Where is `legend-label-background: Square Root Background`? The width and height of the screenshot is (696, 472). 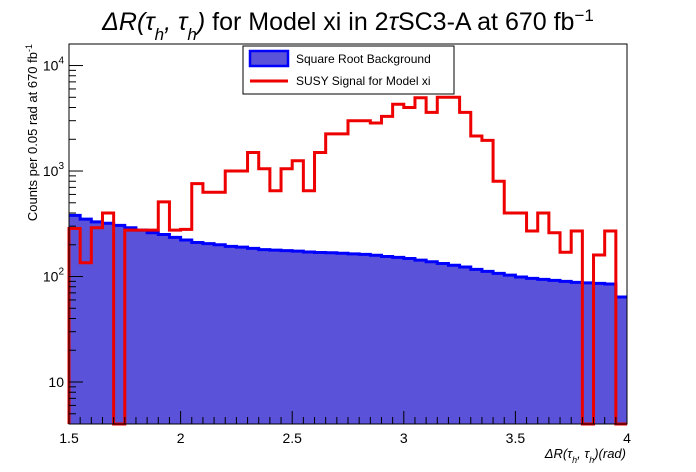
legend-label-background: Square Root Background is located at coordinates (363, 59).